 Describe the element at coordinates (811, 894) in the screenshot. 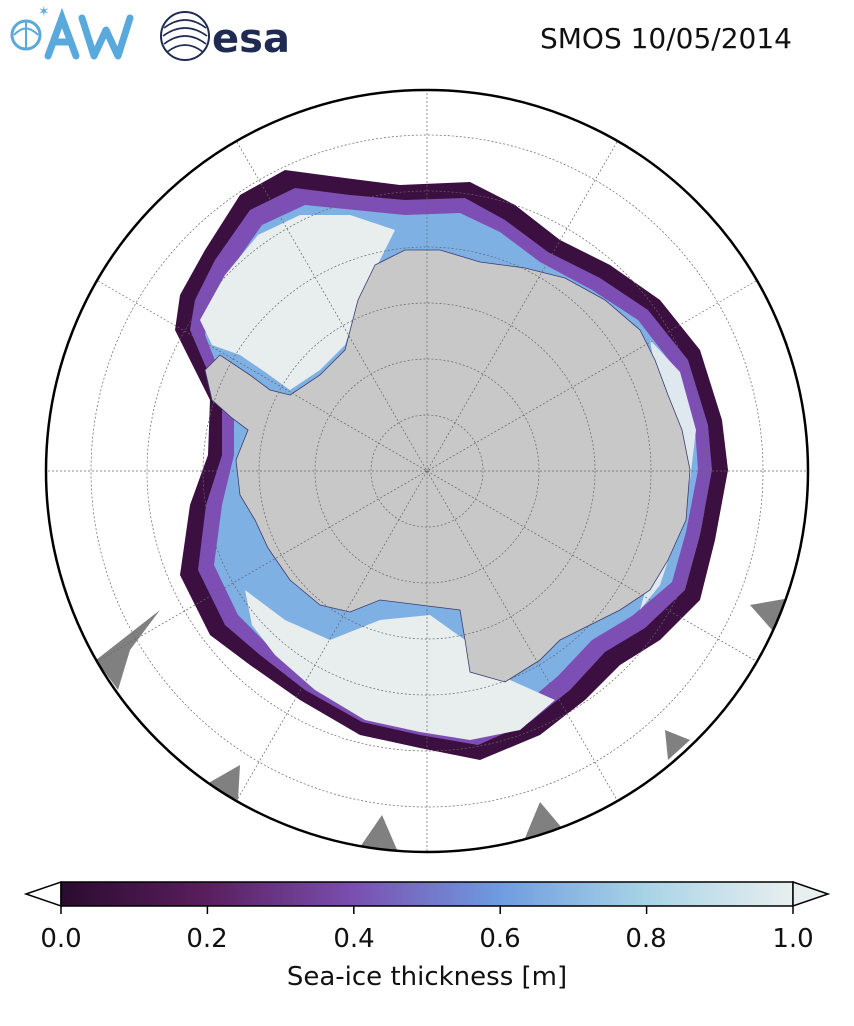

I see `colorbar-over-arrow` at that location.